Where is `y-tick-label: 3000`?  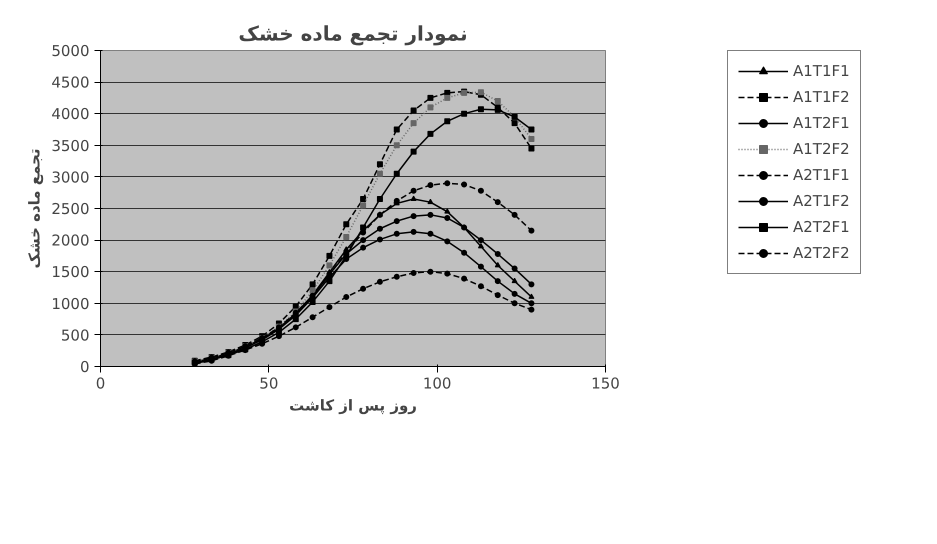 y-tick-label: 3000 is located at coordinates (70, 177).